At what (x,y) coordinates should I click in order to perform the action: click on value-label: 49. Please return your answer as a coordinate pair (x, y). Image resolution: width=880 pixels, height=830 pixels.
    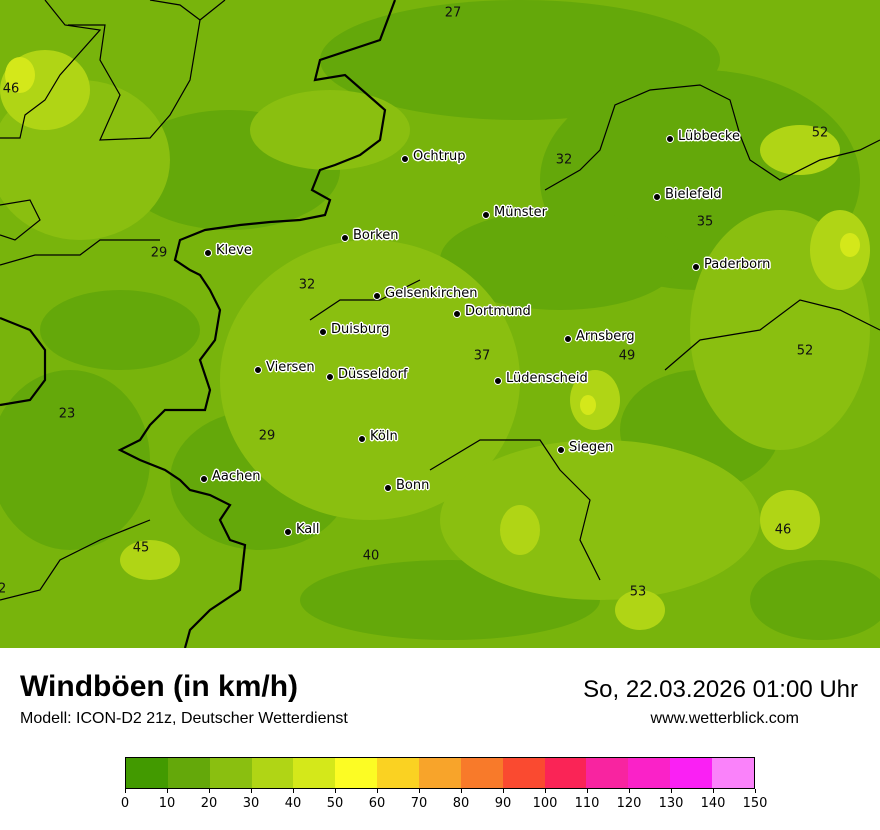
    Looking at the image, I should click on (627, 356).